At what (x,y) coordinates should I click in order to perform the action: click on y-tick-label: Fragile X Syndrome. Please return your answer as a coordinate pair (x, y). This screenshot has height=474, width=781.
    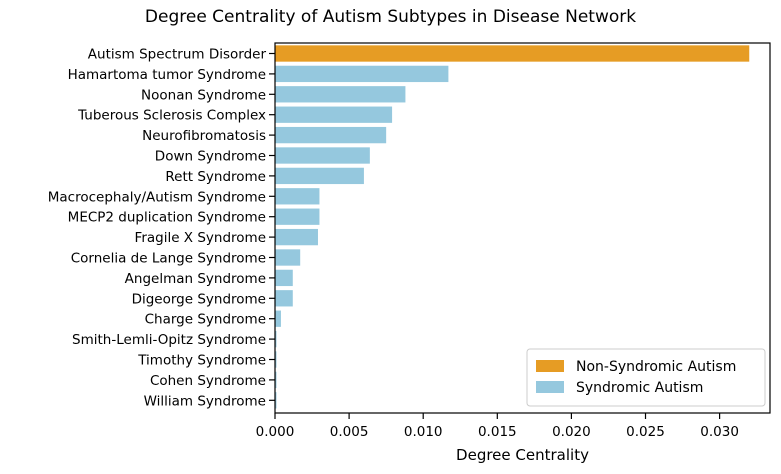
    Looking at the image, I should click on (200, 238).